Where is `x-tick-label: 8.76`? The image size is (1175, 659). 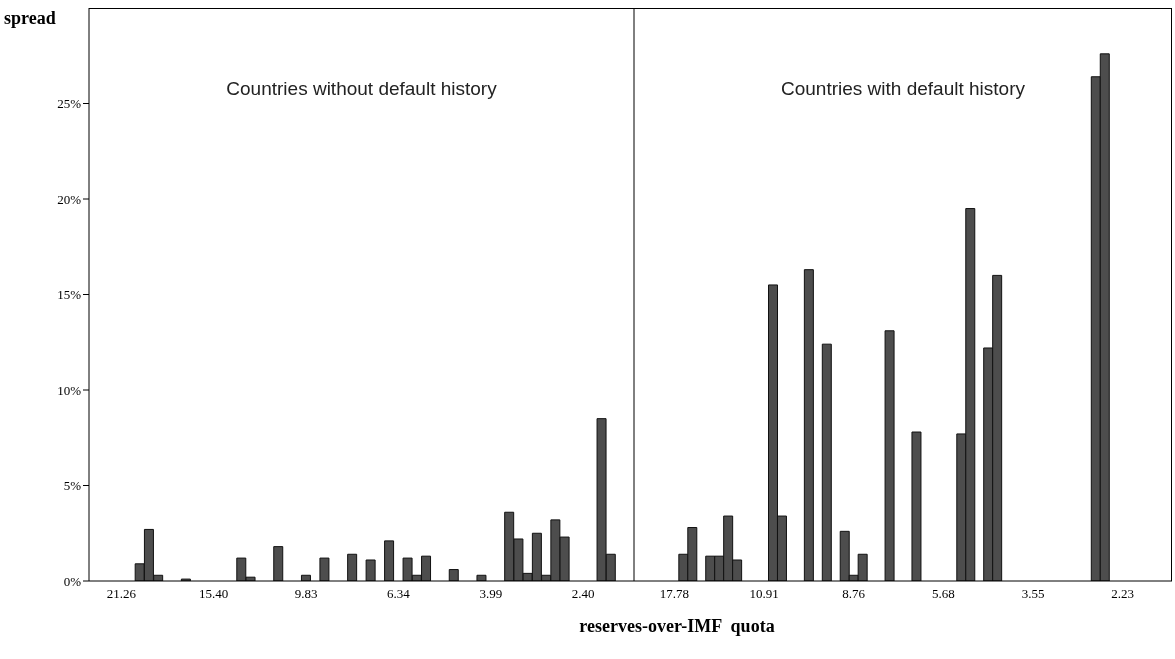
x-tick-label: 8.76 is located at coordinates (854, 594).